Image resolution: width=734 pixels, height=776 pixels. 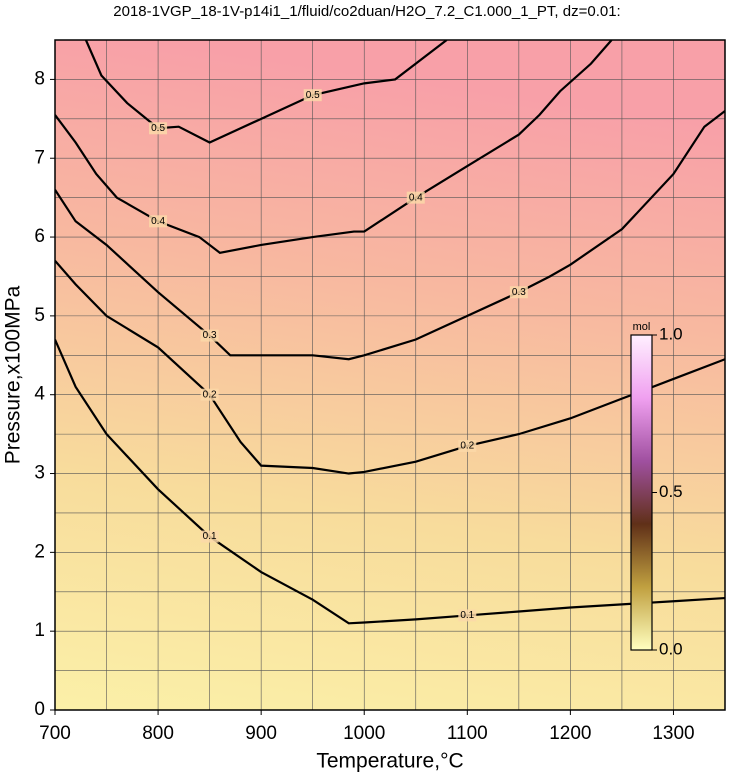 What do you see at coordinates (266, 92) in the screenshot?
I see `contour-line` at bounding box center [266, 92].